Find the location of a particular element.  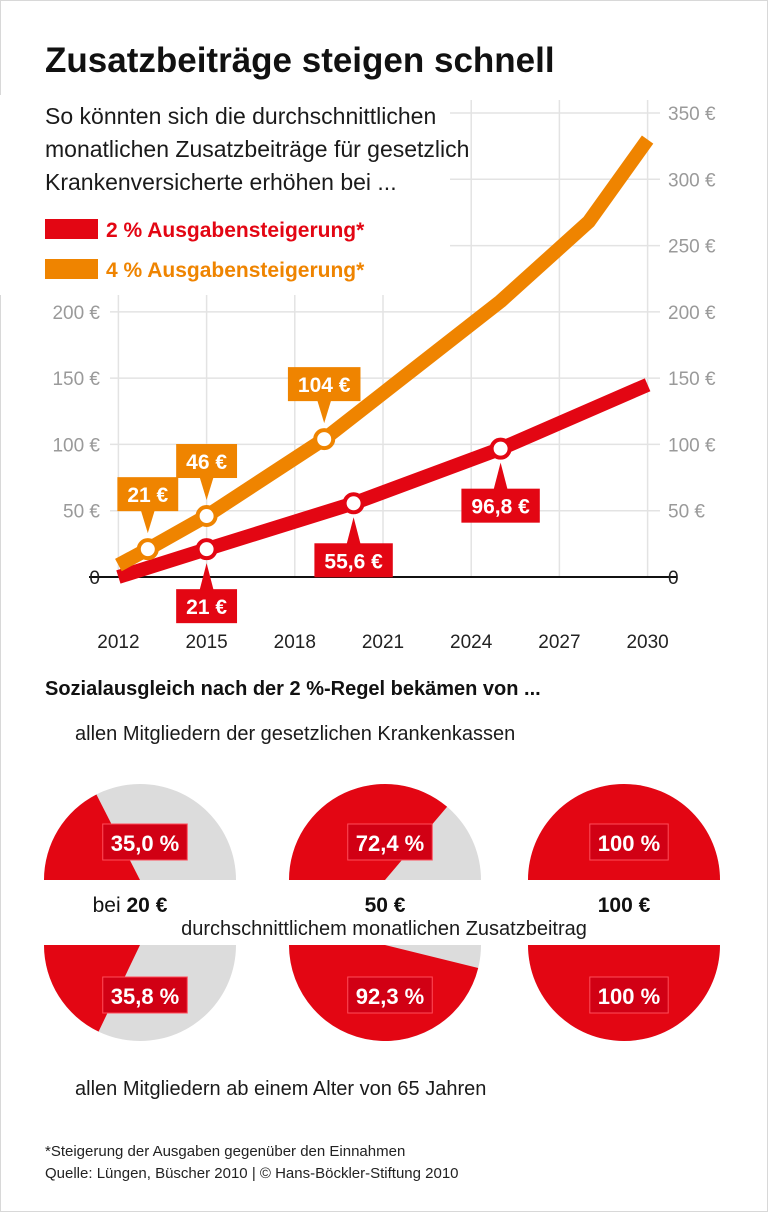

x-tick-label: 2021 is located at coordinates (383, 642).